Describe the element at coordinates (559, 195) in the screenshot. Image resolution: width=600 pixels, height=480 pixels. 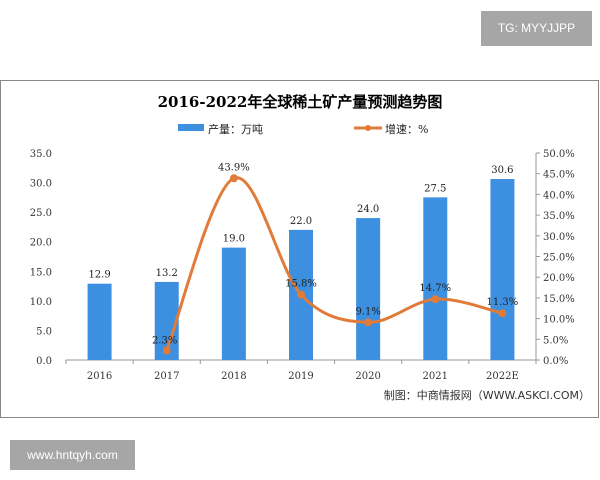
I see `right-tick-label: 40.0%` at that location.